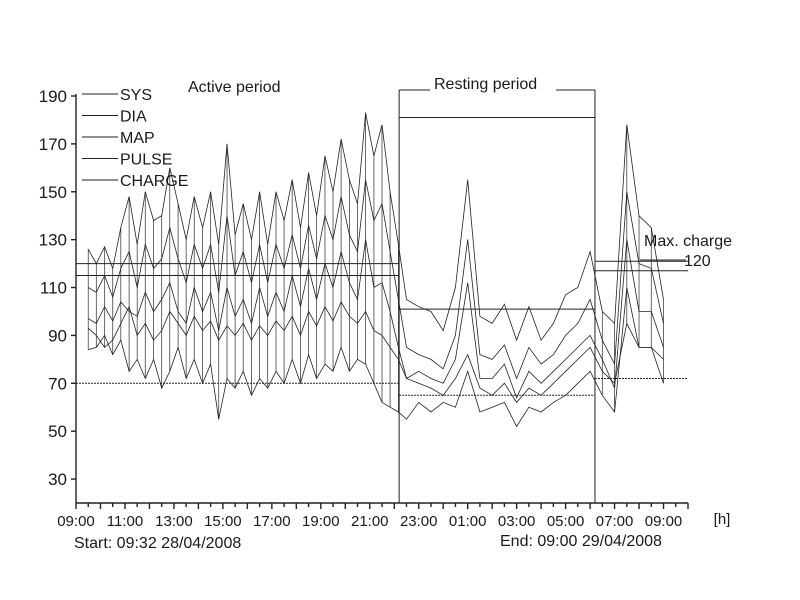  Describe the element at coordinates (272, 521) in the screenshot. I see `x-tick-label: 17:00` at that location.